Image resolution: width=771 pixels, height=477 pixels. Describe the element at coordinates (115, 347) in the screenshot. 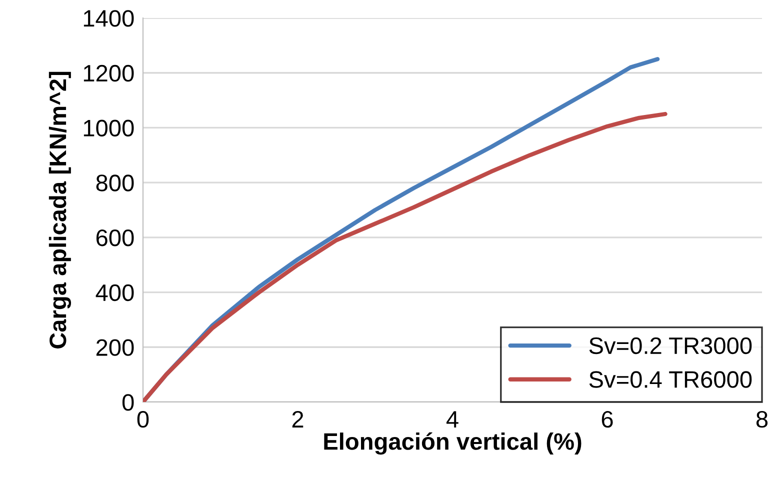

I see `y-tick-label: 200` at that location.